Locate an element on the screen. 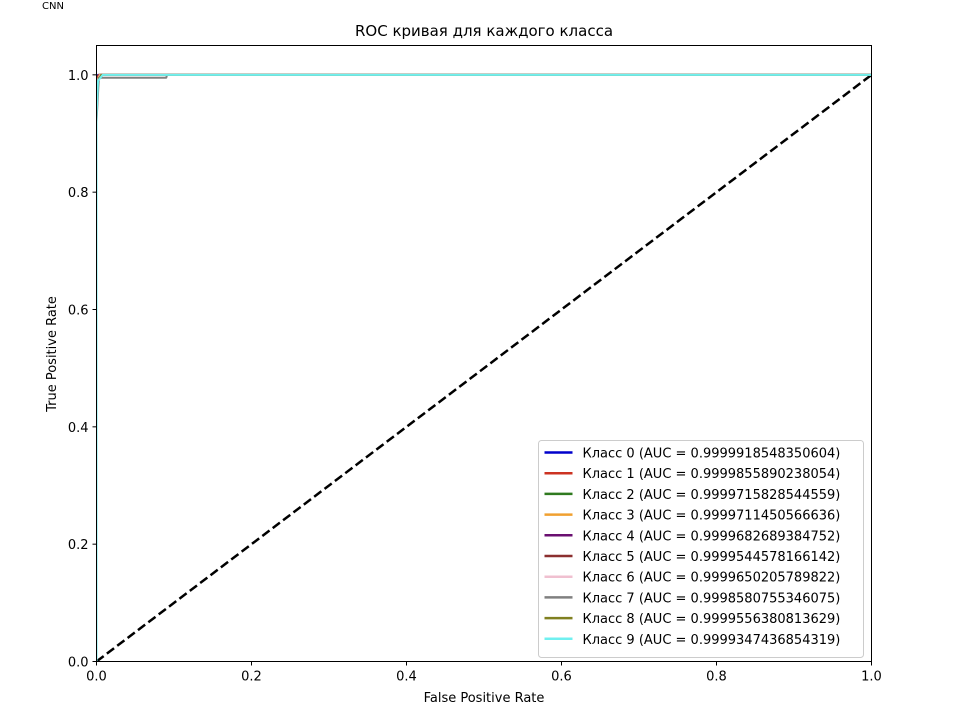 The width and height of the screenshot is (953, 703). y-tick-label: 0.2 is located at coordinates (78, 545).